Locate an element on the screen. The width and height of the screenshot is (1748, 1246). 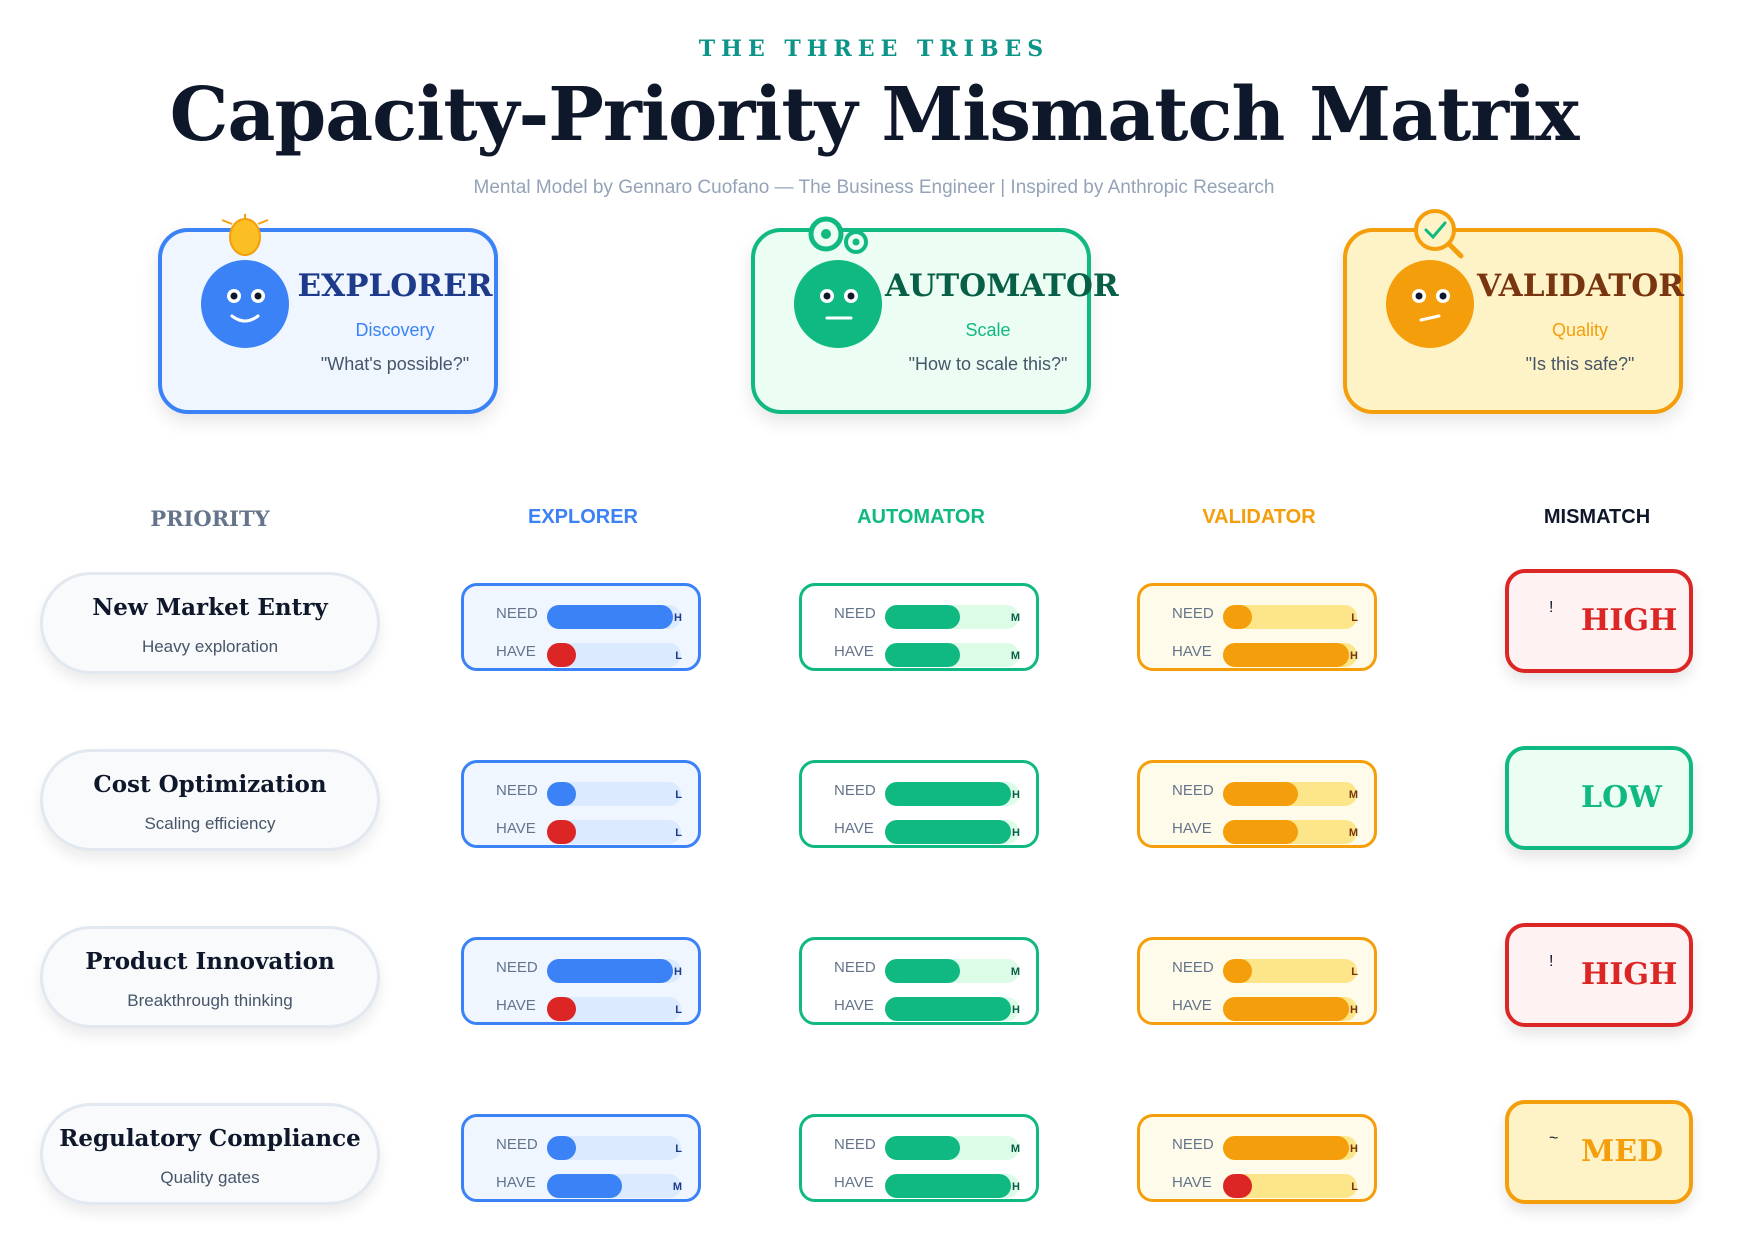
priority-description: Heavy exploration is located at coordinates (210, 646).